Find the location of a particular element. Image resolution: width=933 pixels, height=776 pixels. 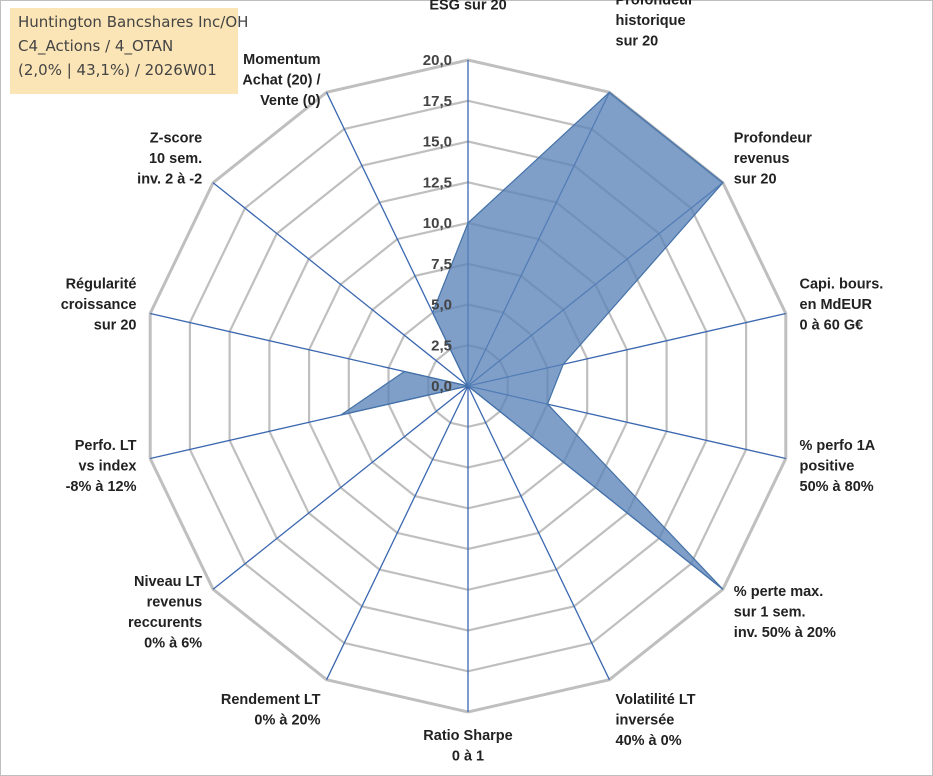

axis-label-line: % perfo 1A is located at coordinates (838, 446).